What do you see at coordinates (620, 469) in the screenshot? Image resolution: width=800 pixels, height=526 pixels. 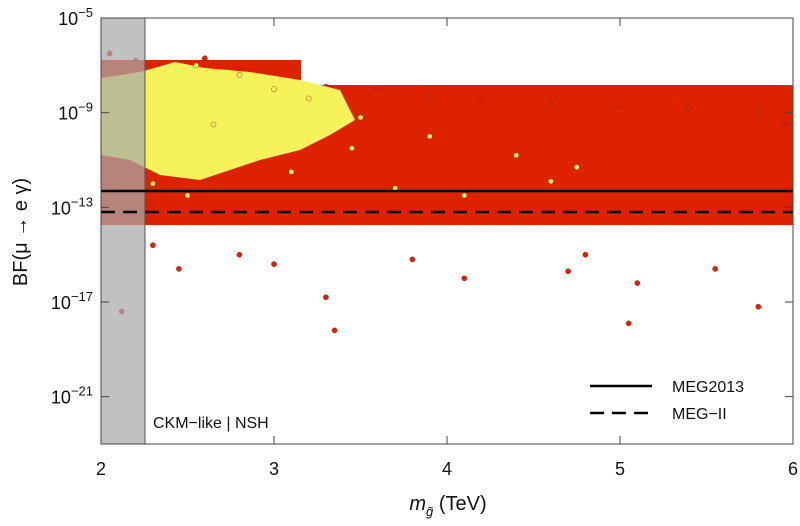 I see `x-tick-label: 5` at bounding box center [620, 469].